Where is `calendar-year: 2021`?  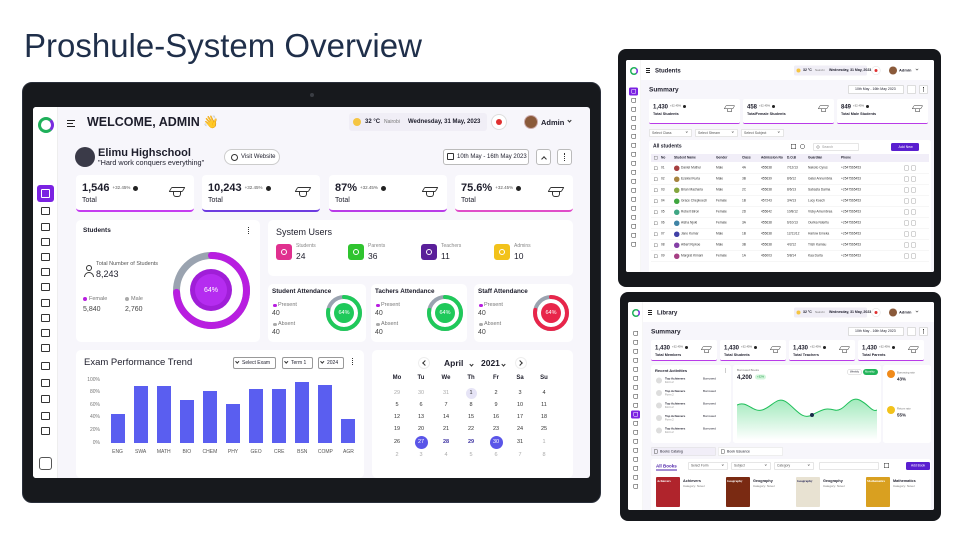
calendar-year: 2021 is located at coordinates (490, 363).